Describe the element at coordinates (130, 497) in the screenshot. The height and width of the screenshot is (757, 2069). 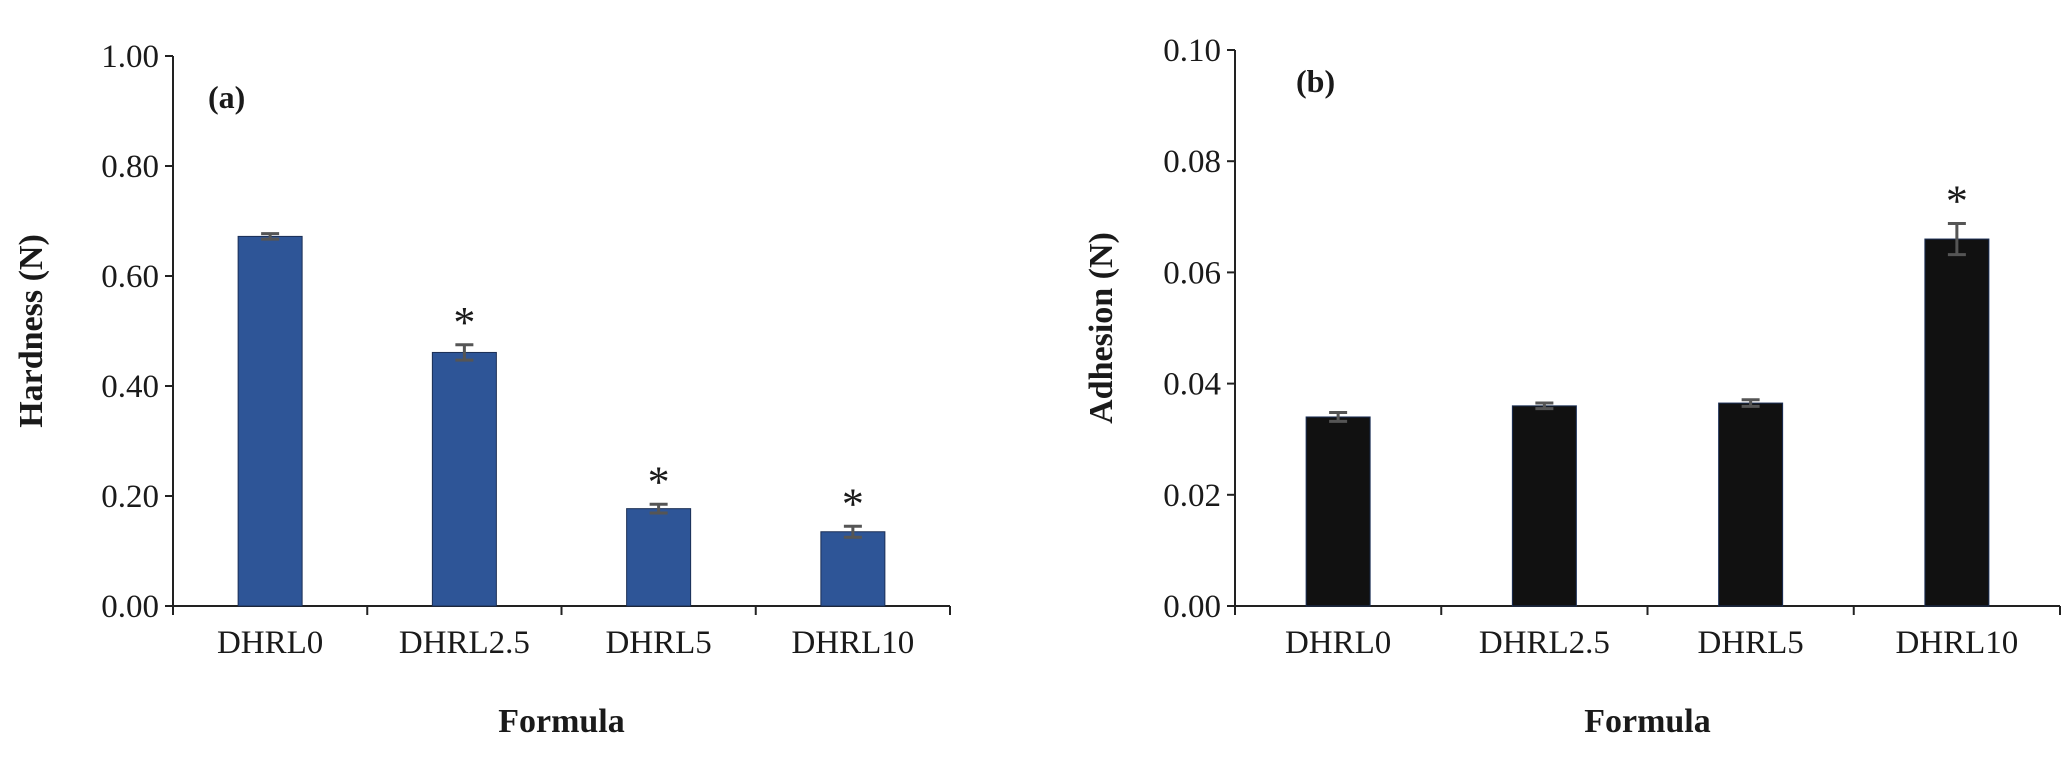
I see `y-tick-label: 0.20` at that location.